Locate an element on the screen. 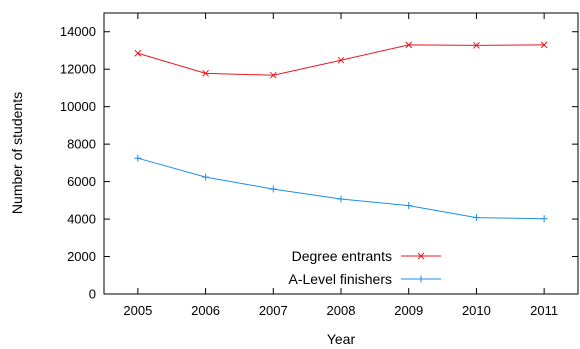 The height and width of the screenshot is (349, 580). legend-label: Degree entrants is located at coordinates (342, 256).